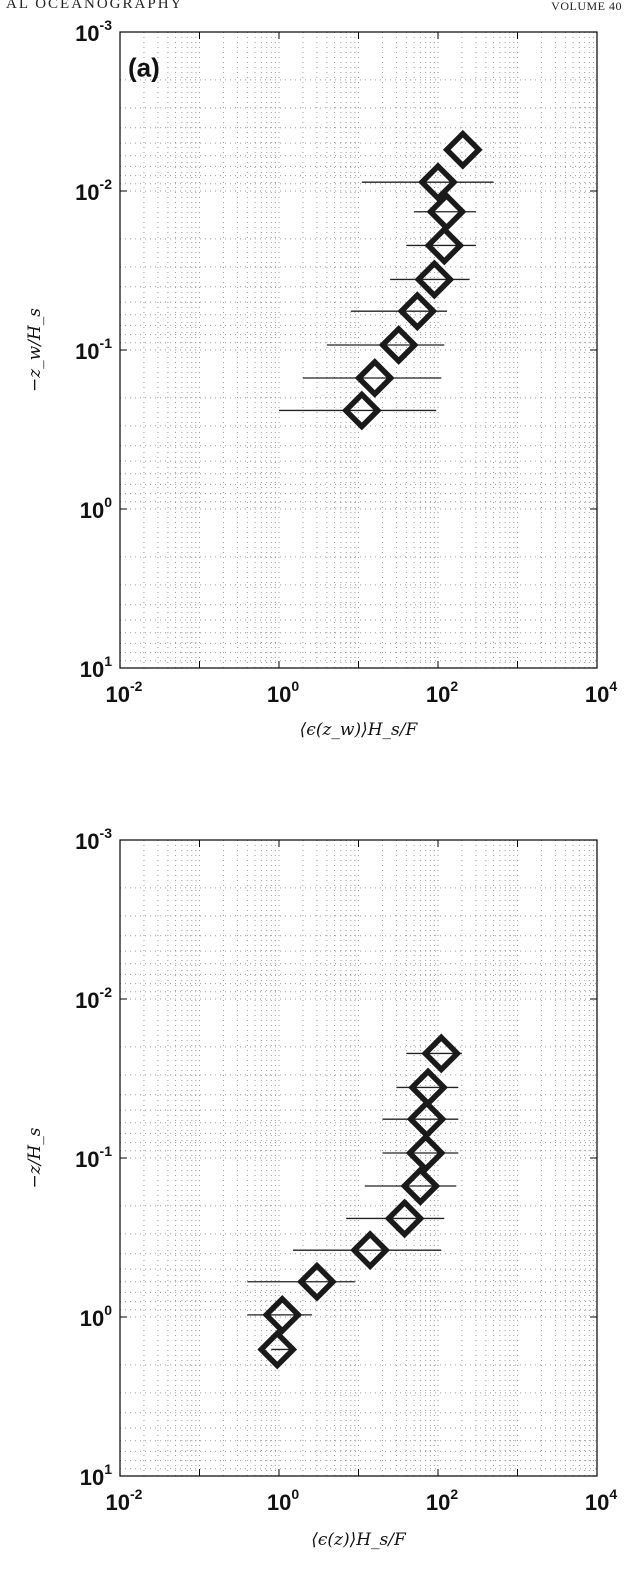 This screenshot has width=630, height=1575. What do you see at coordinates (95, 6) in the screenshot?
I see `page-header-left: AL OCEANOGRAPHY` at bounding box center [95, 6].